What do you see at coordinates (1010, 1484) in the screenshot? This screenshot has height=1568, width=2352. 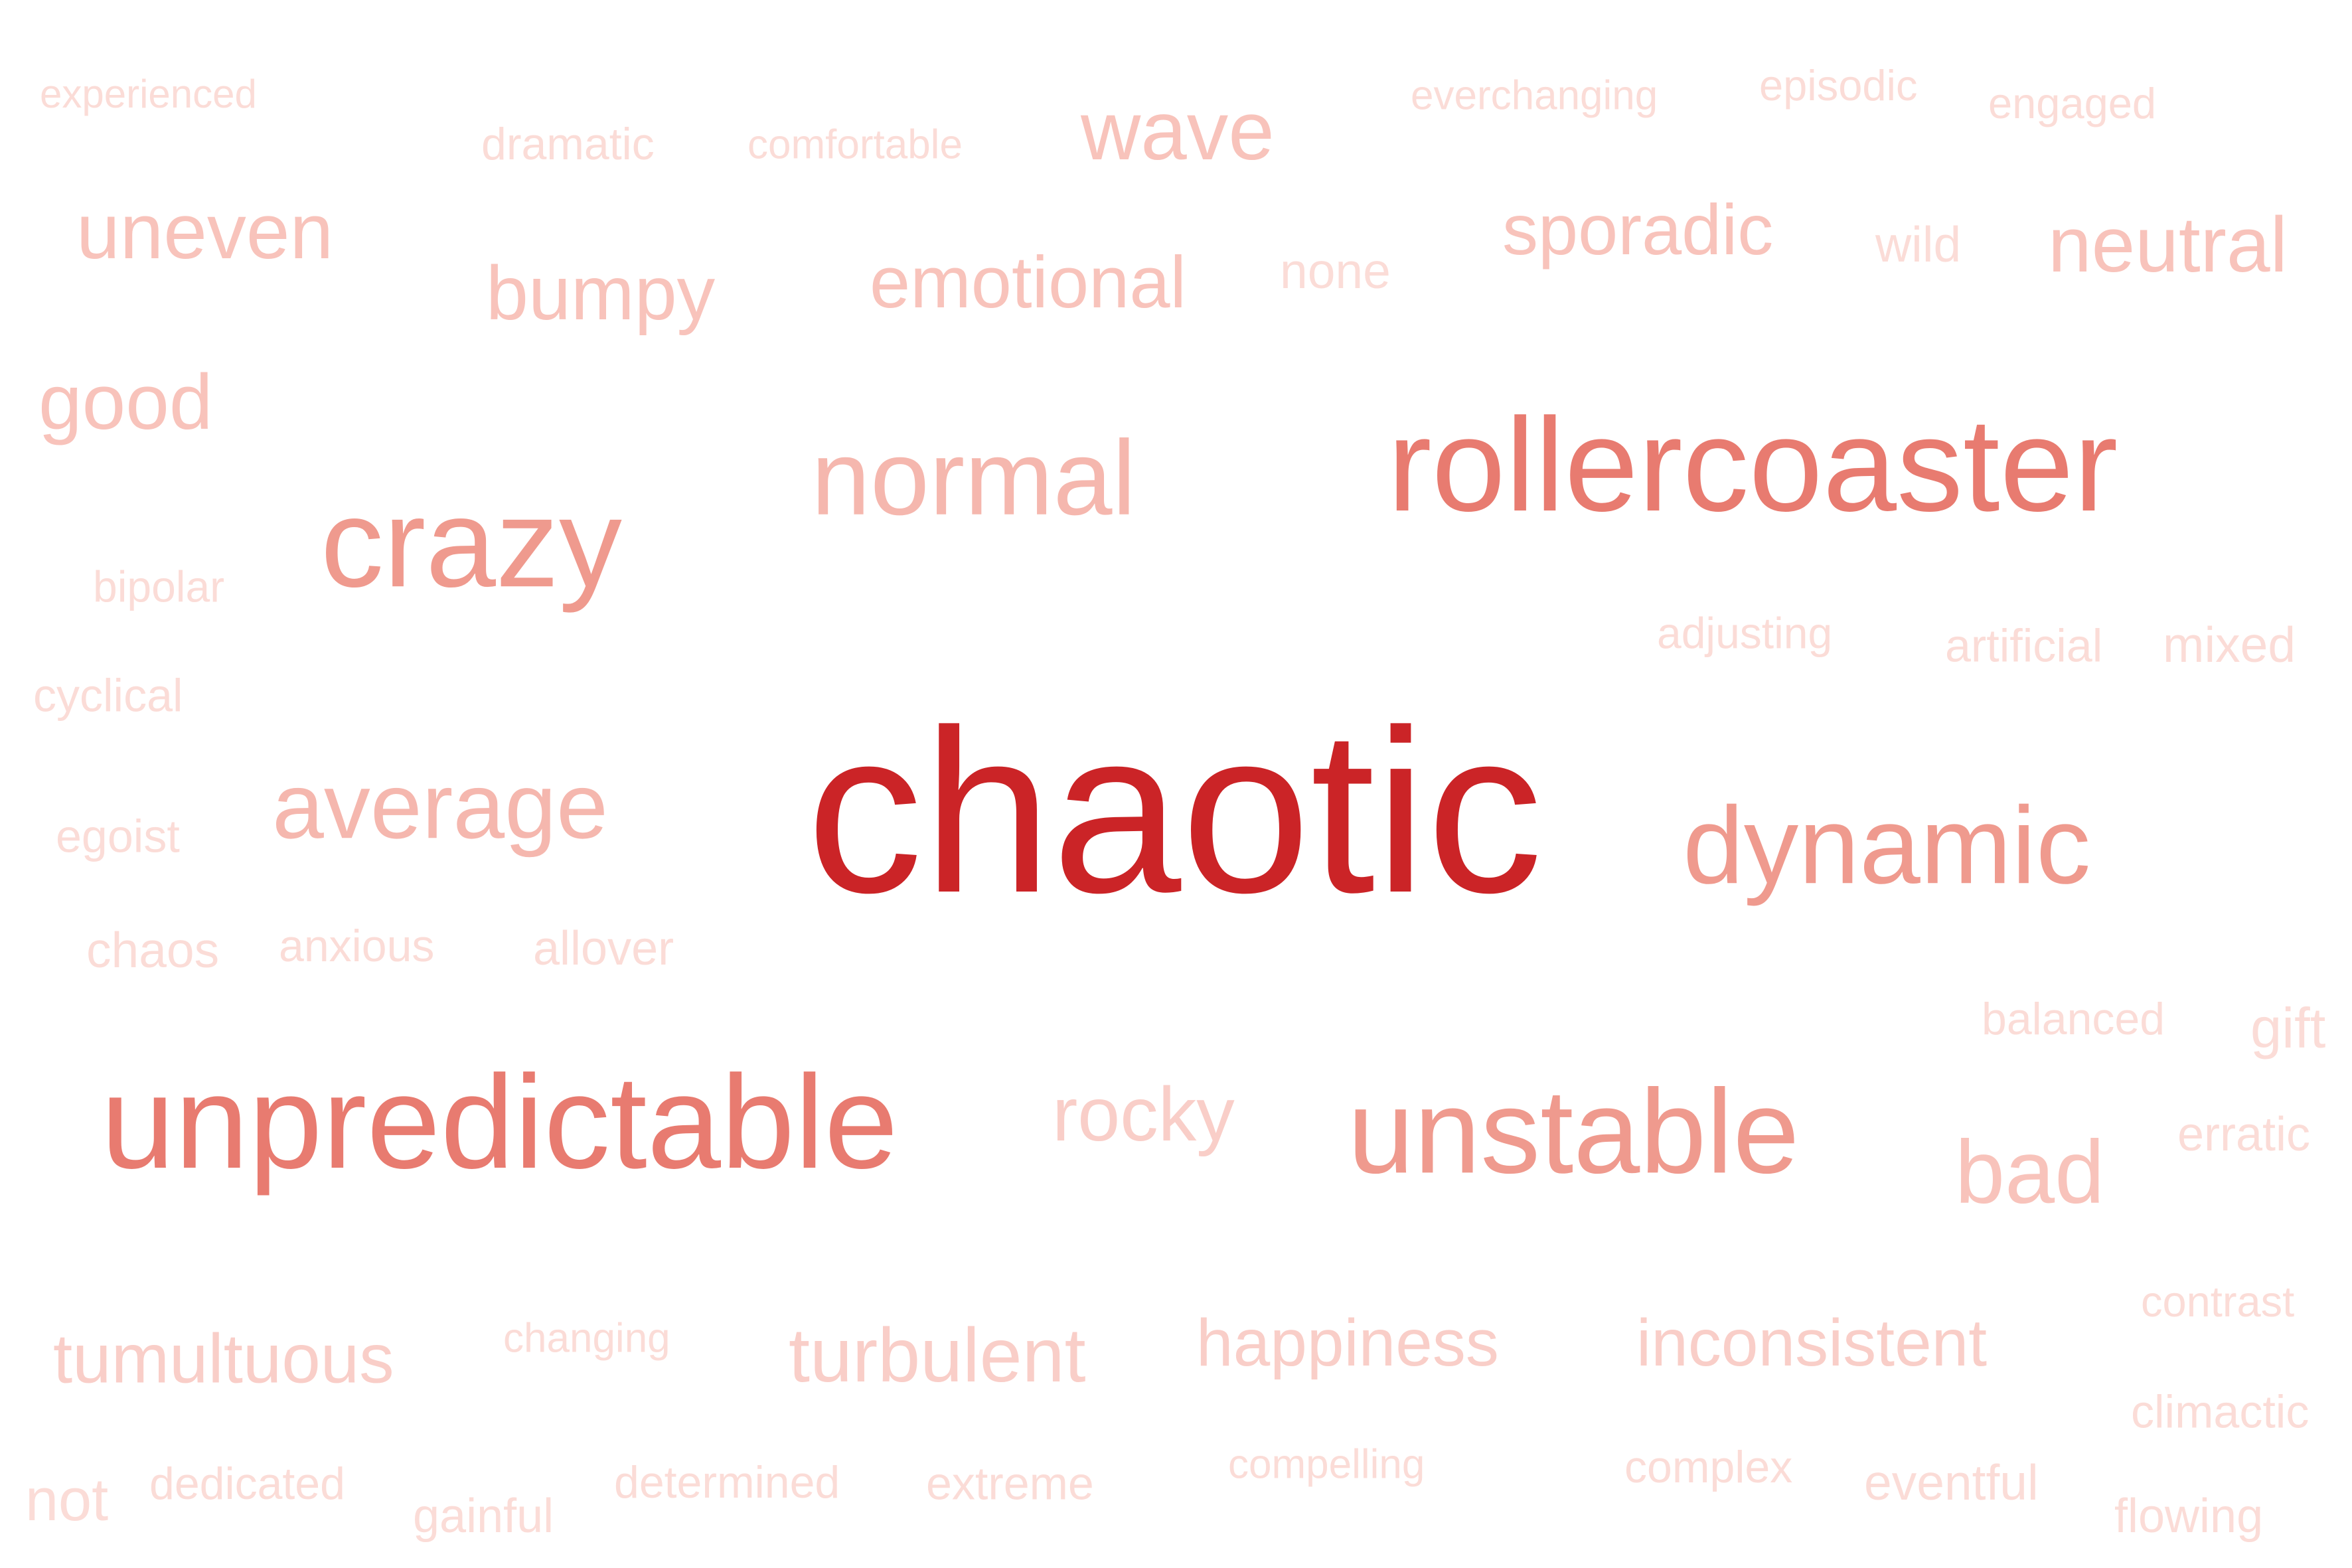 I see `word-extreme: extreme` at bounding box center [1010, 1484].